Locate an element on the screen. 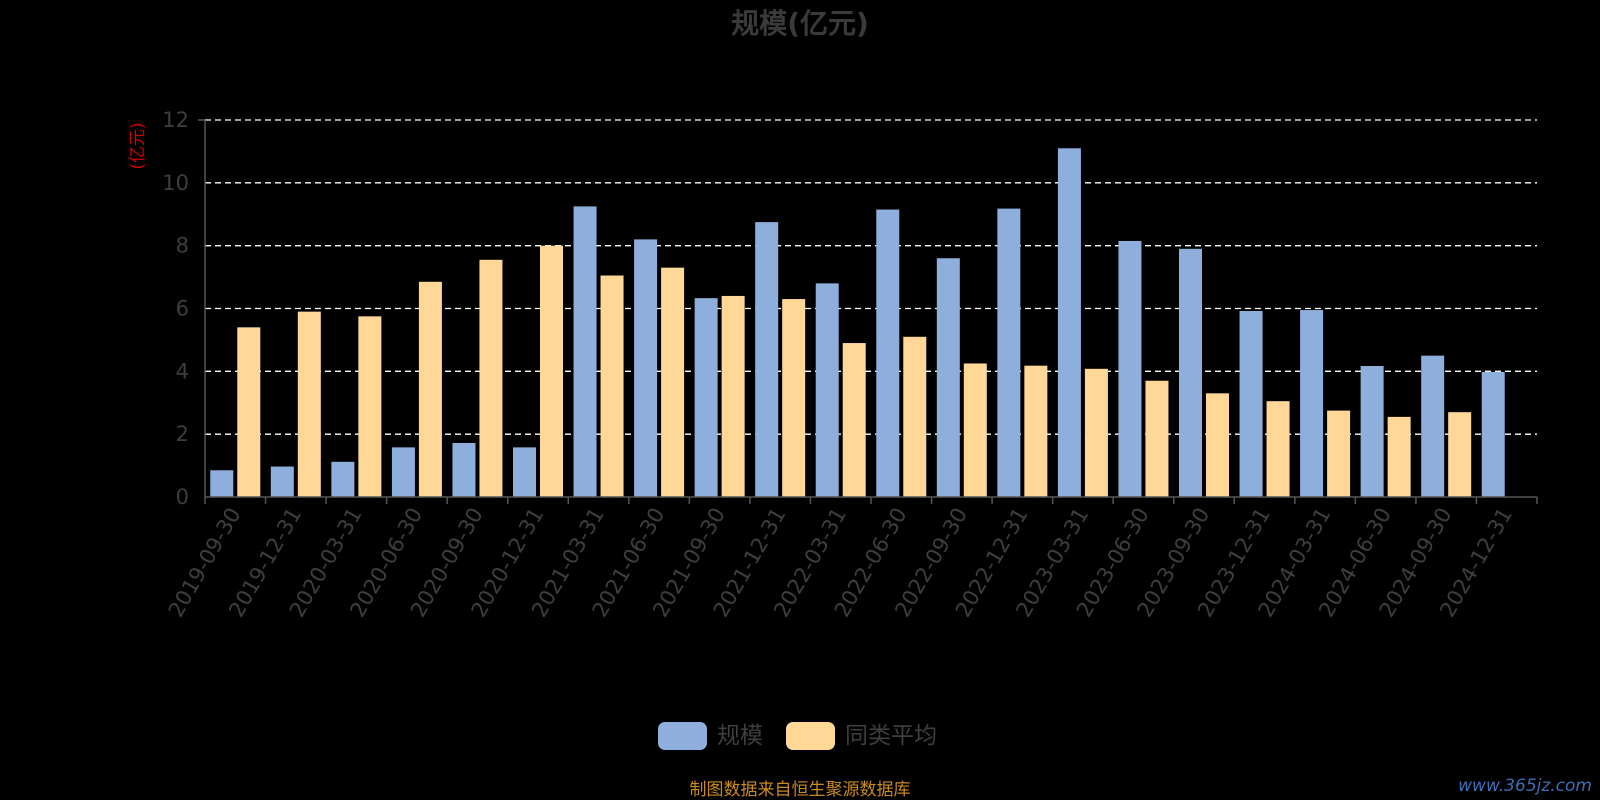 This screenshot has height=800, width=1600. y-axis: 0 2 4 6 8 10 12 is located at coordinates (184, 308).